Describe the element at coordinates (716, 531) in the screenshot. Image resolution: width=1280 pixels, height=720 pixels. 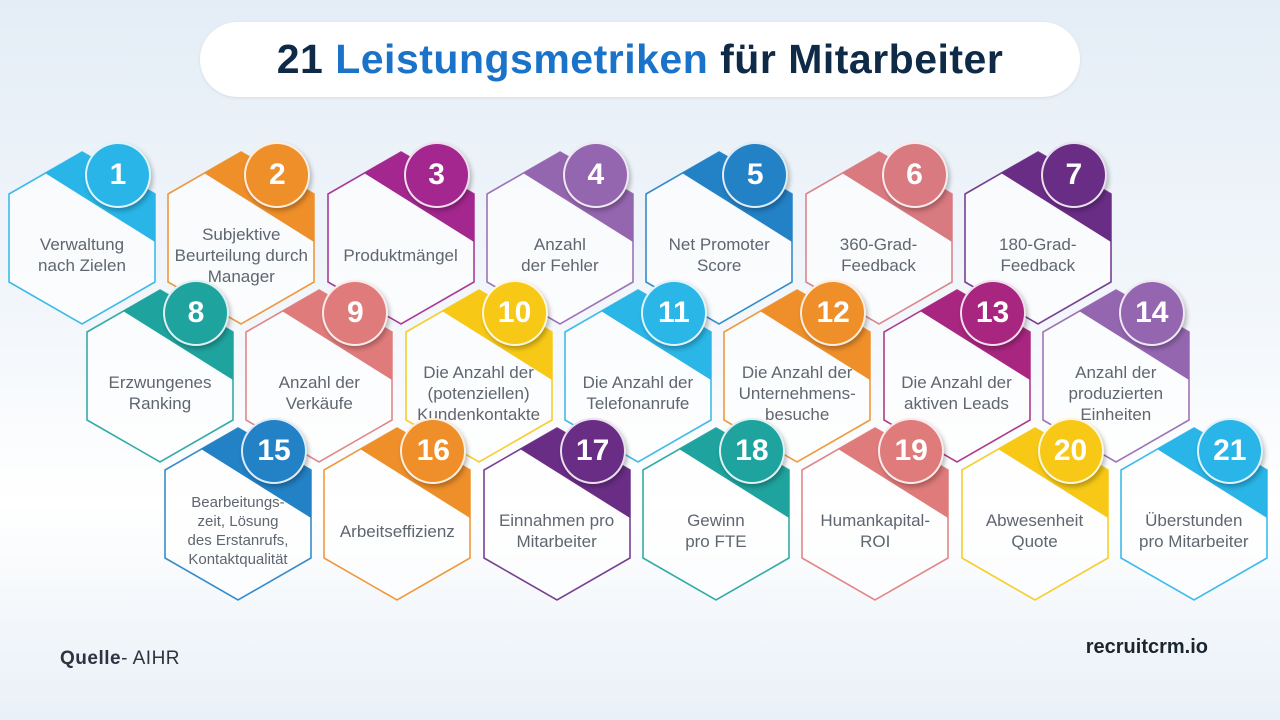
I see `metric-label: Gewinn pro FTE` at that location.